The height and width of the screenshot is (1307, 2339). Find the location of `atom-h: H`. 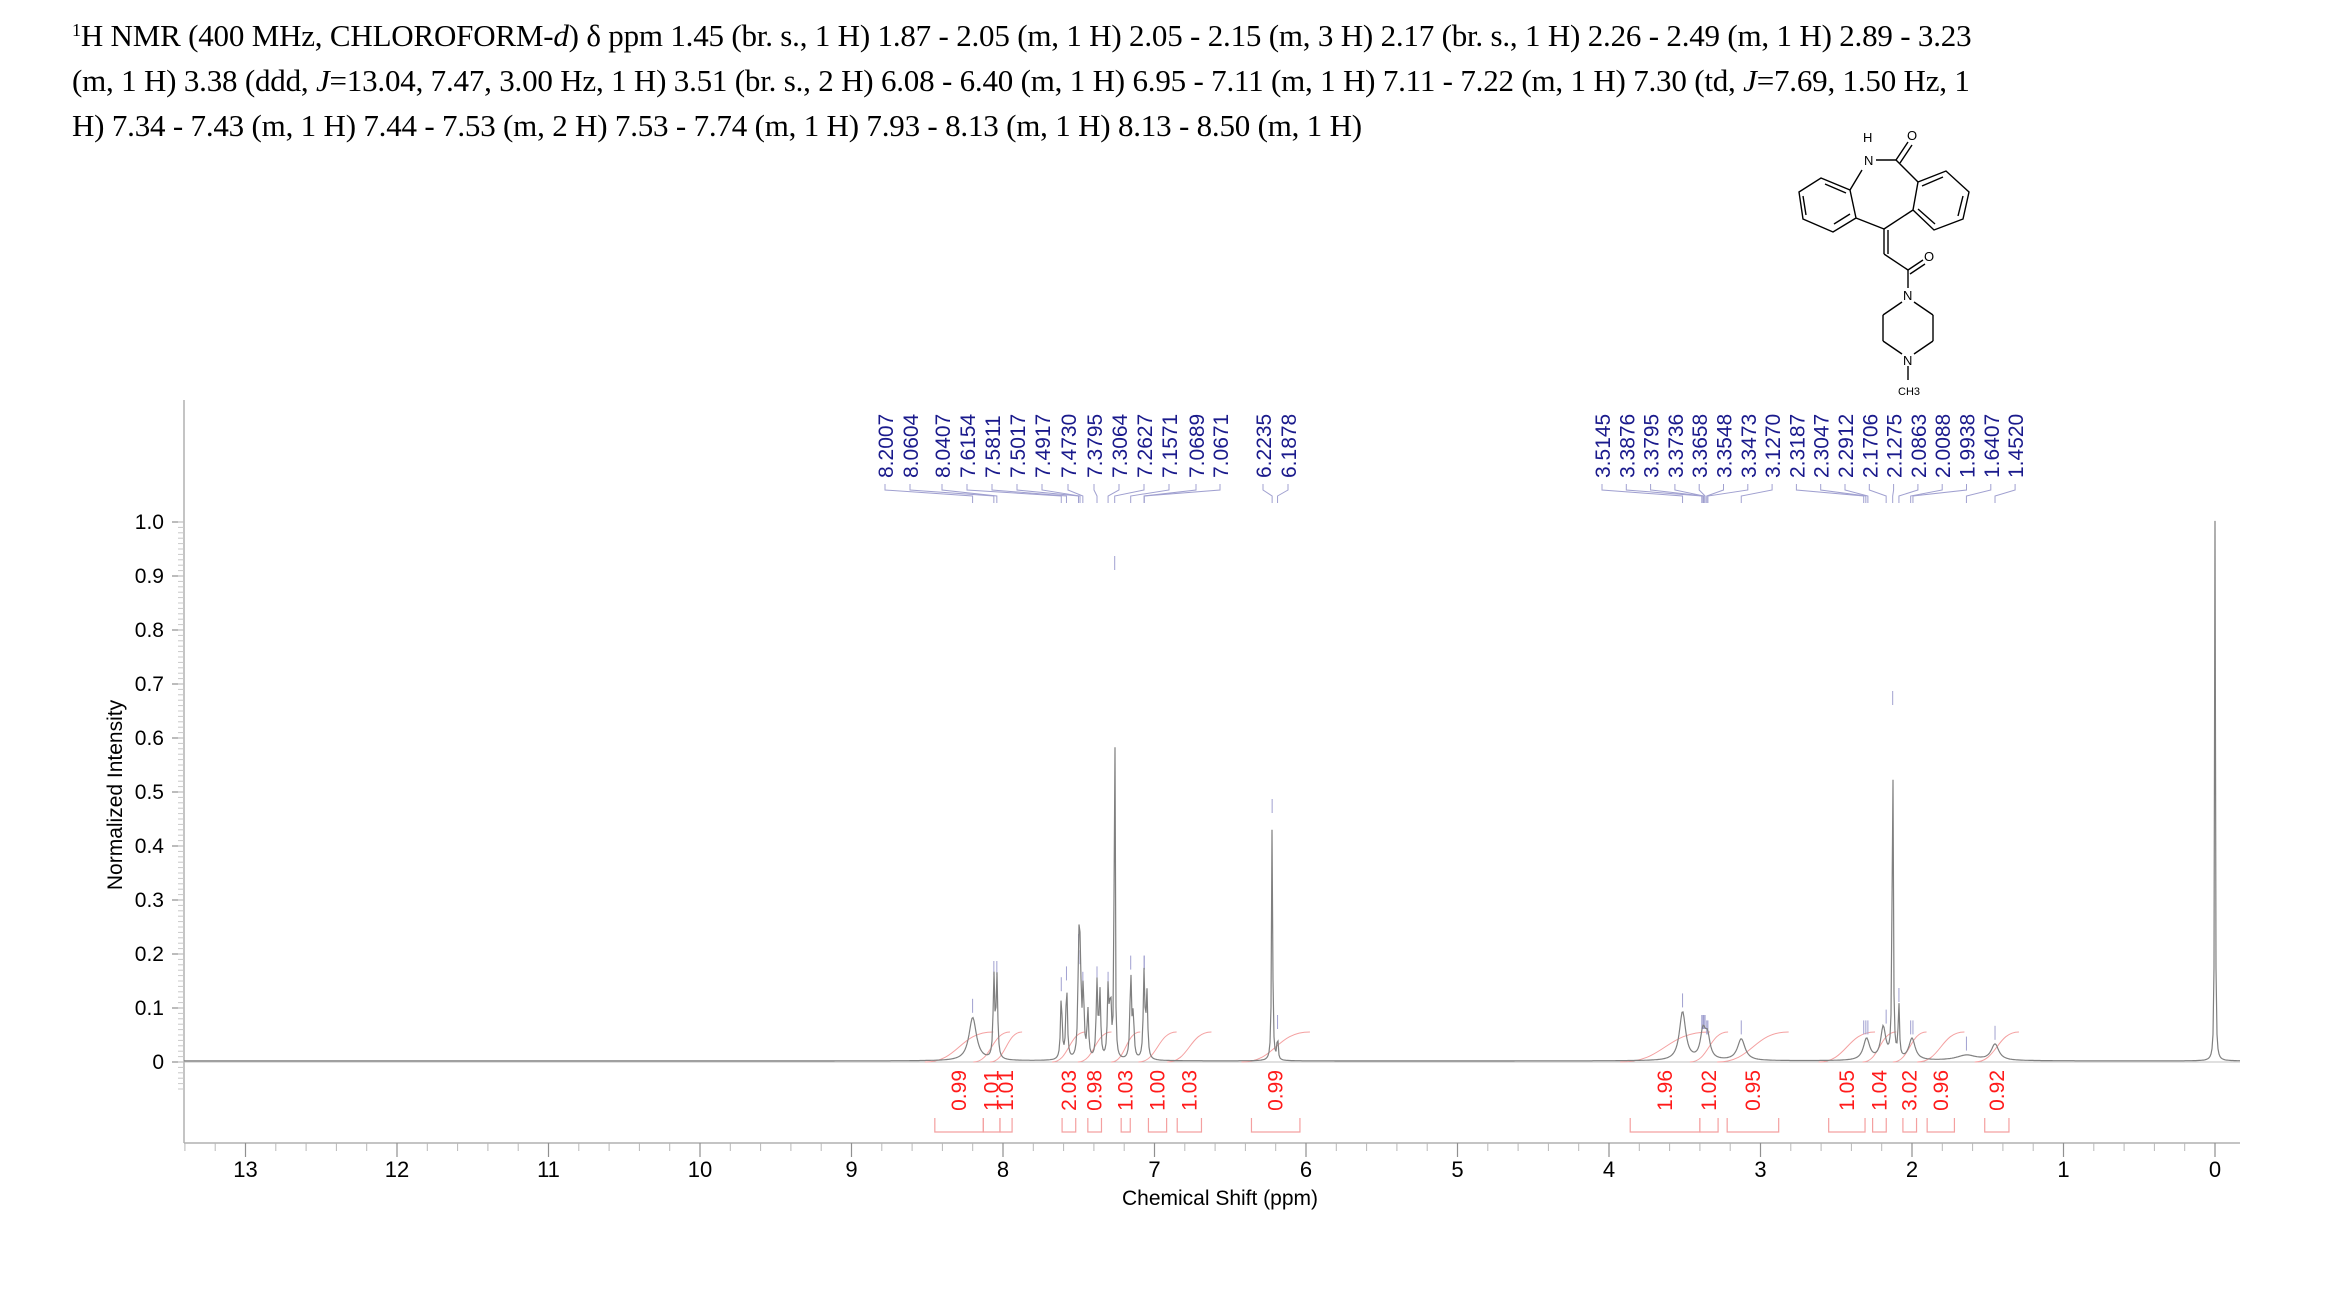

atom-h: H is located at coordinates (1867, 137).